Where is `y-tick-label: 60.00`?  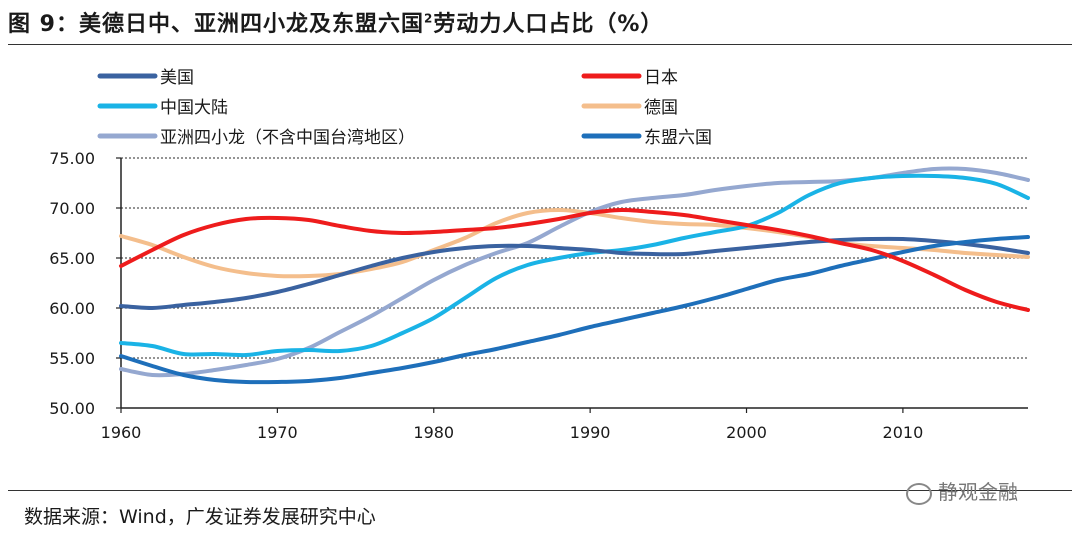 y-tick-label: 60.00 is located at coordinates (72, 308).